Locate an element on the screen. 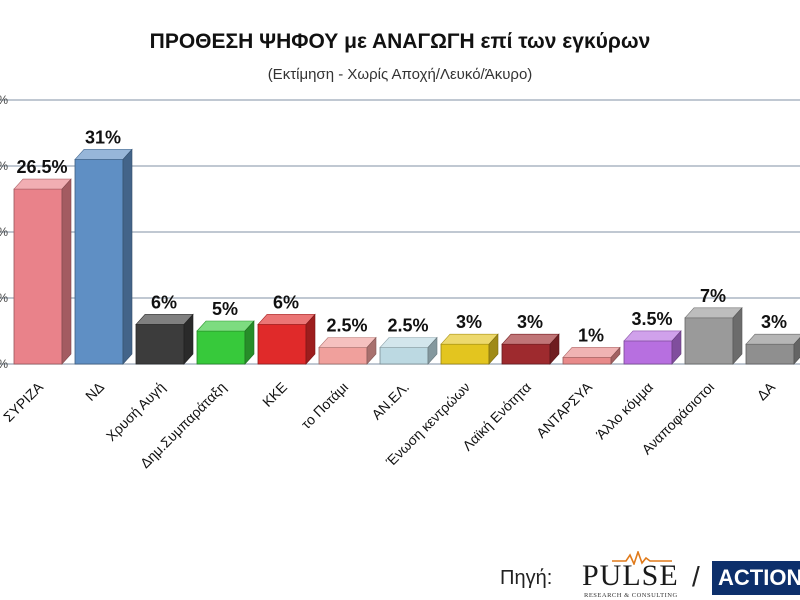  category-label: το Ποτάμι is located at coordinates (324, 405).